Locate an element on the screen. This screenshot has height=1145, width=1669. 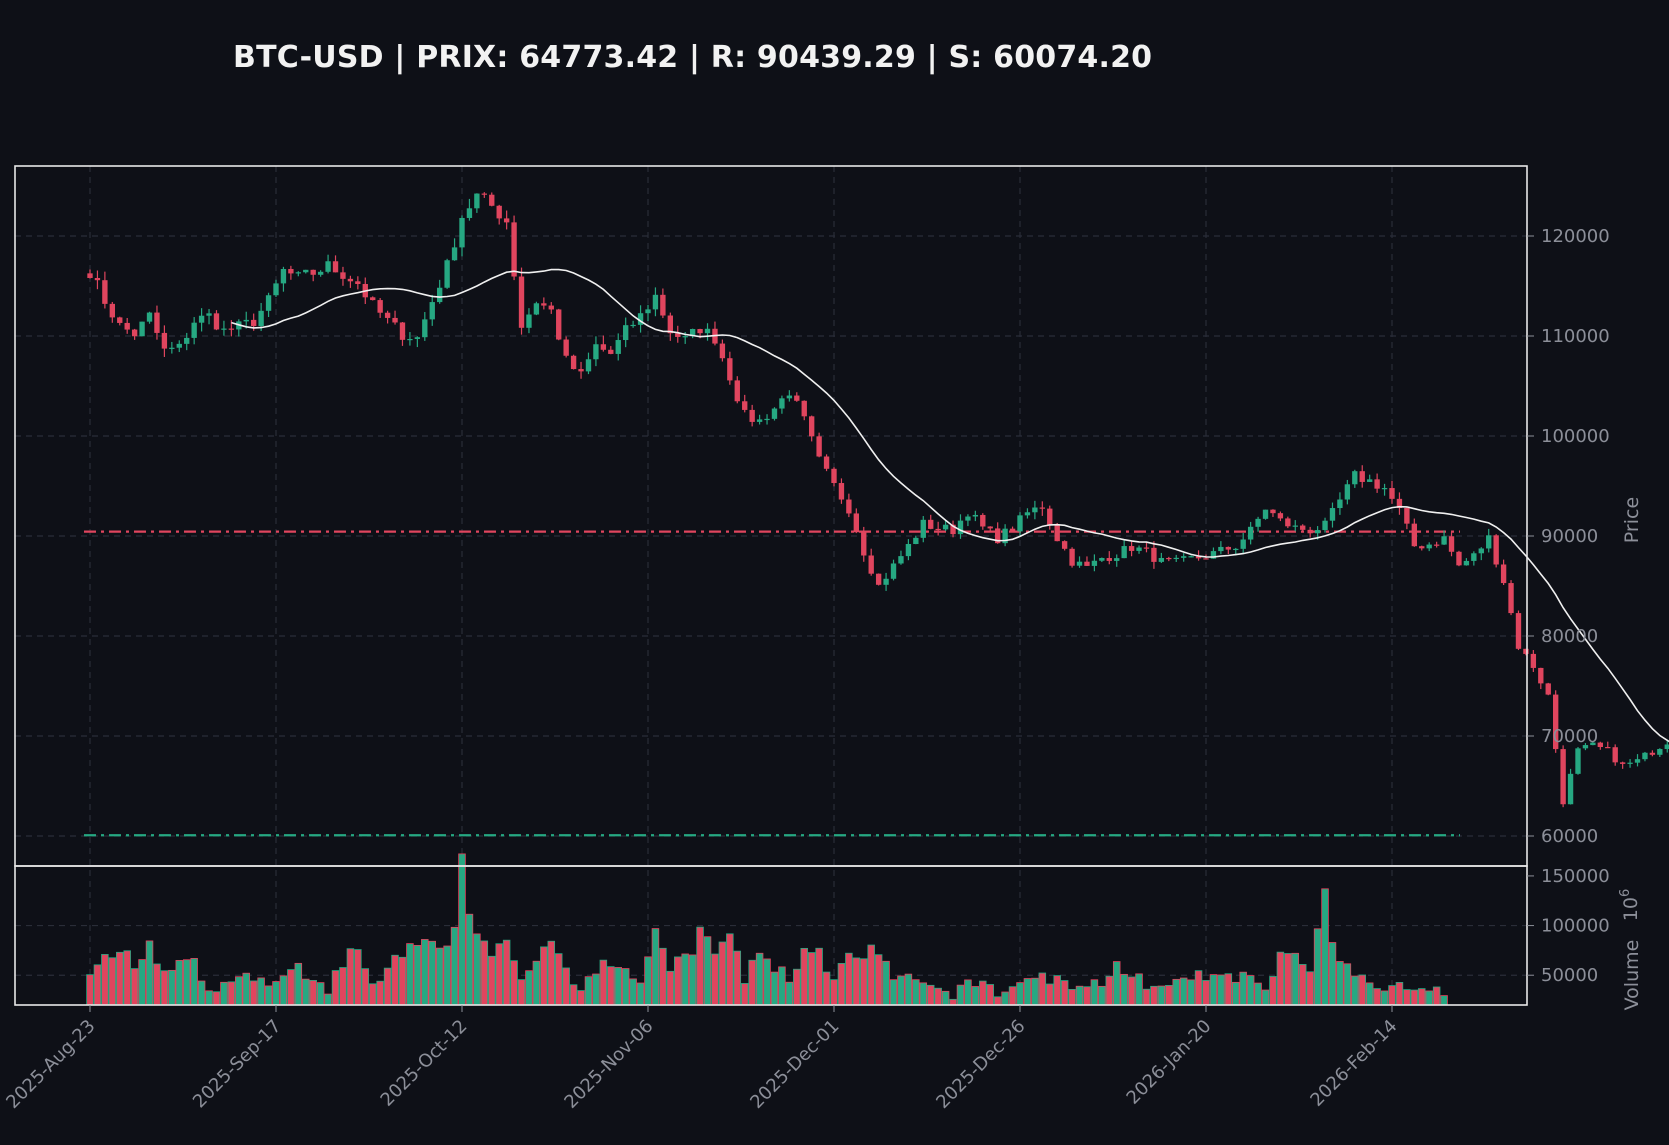
y-tick-label-3: 90000 is located at coordinates (1569, 536).